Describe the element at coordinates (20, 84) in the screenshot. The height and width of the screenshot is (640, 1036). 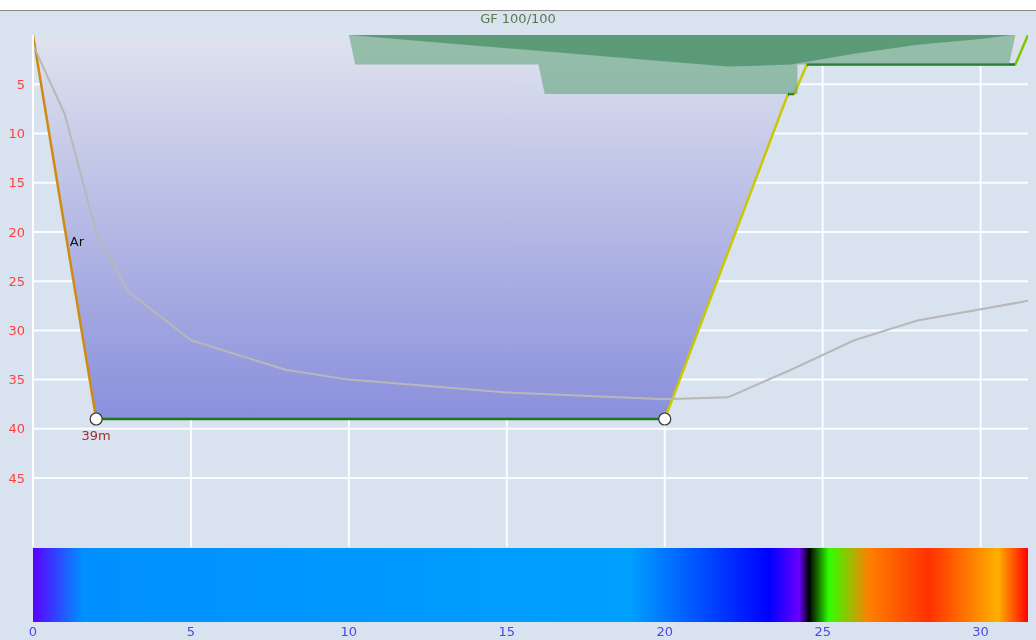
I see `y-tick-label: 5` at that location.